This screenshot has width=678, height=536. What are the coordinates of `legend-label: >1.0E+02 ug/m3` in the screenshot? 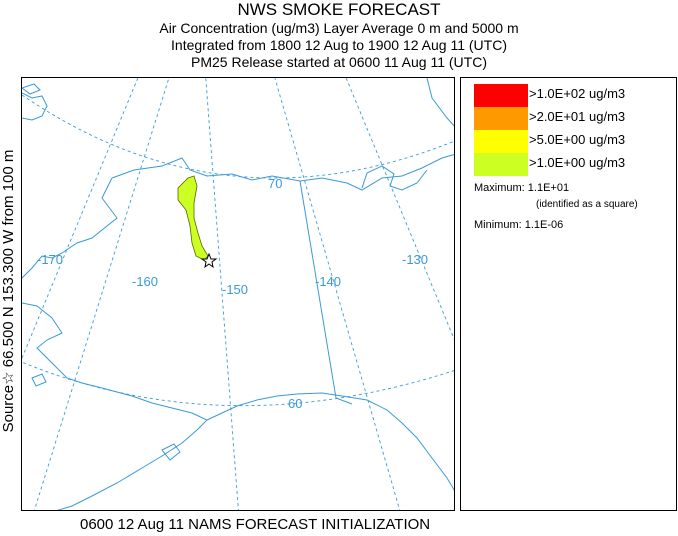 It's located at (577, 93).